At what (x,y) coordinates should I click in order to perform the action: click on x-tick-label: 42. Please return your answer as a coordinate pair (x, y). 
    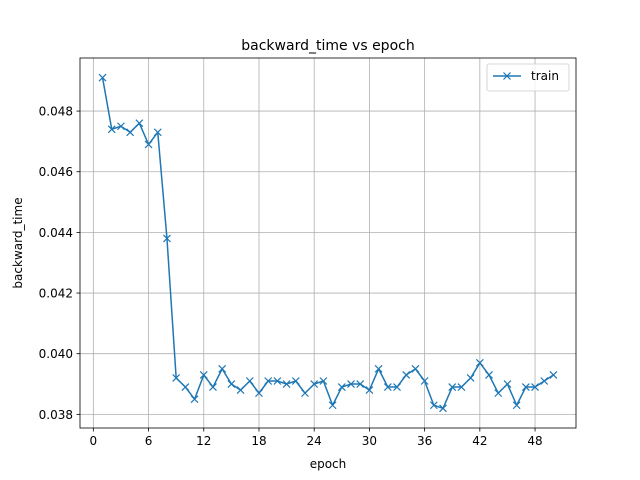
    Looking at the image, I should click on (479, 441).